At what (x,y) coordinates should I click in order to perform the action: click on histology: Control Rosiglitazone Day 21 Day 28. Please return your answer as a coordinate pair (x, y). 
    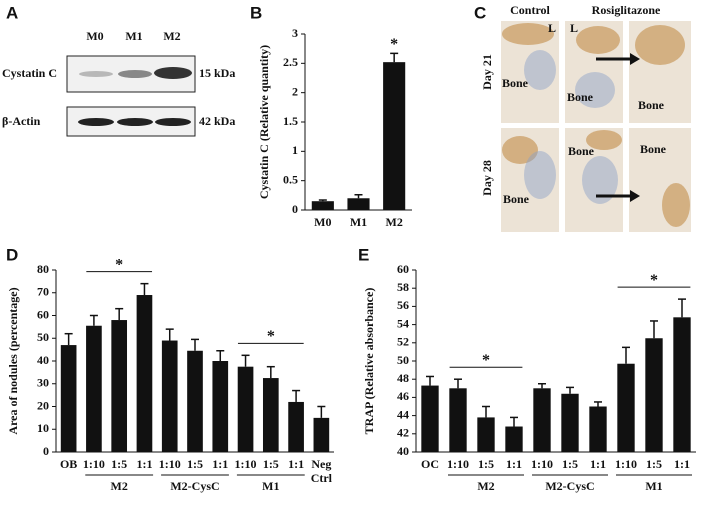
    Looking at the image, I should click on (586, 118).